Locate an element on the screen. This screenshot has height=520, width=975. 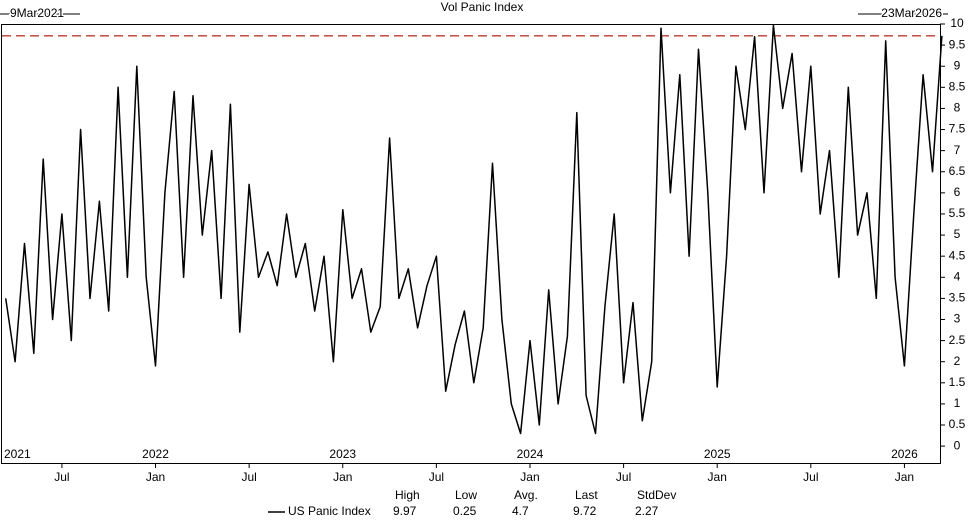
y-tick-label: 5 is located at coordinates (957, 234).